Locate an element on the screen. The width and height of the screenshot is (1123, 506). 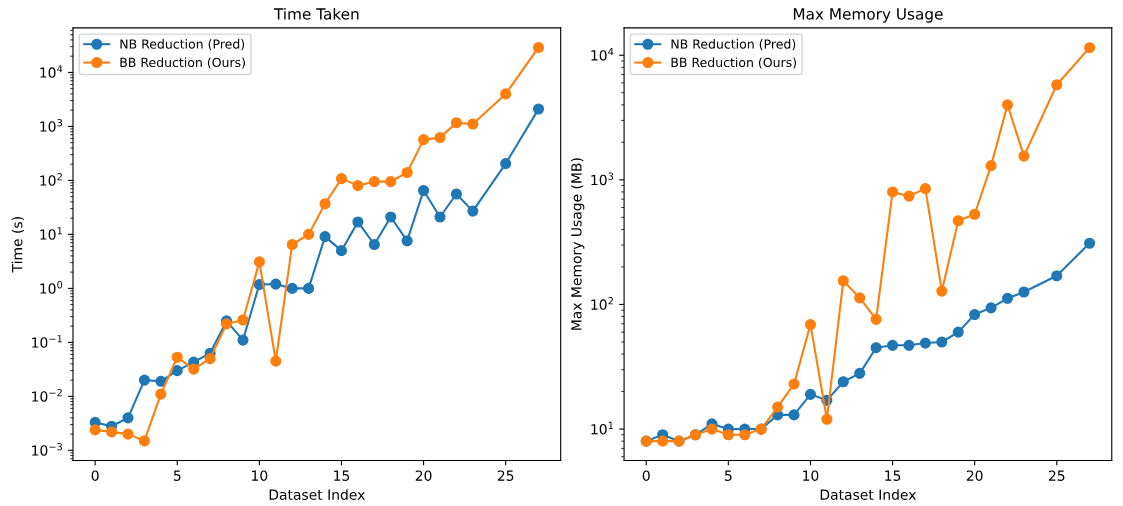
y-axis-title: Max Memory Usage (MB) is located at coordinates (577, 244).